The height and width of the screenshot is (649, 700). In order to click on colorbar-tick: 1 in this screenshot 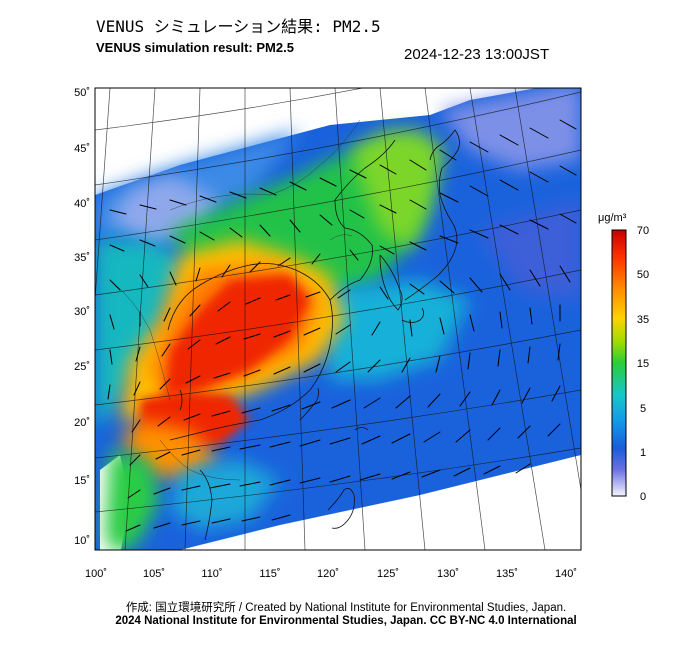, I will do `click(643, 453)`.